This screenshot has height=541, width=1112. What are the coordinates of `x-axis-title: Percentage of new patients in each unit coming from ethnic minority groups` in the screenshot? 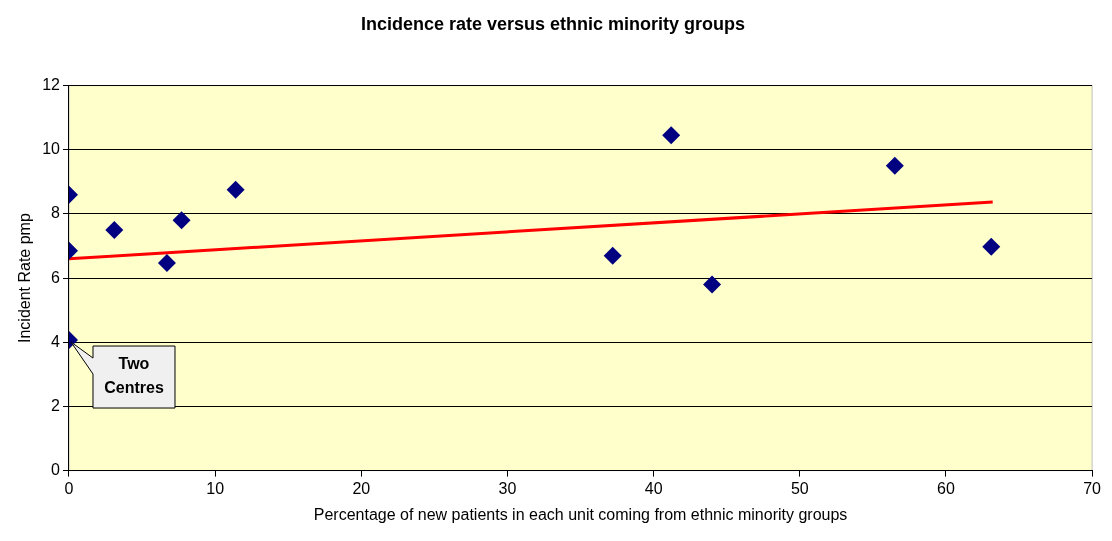 It's located at (580, 514).